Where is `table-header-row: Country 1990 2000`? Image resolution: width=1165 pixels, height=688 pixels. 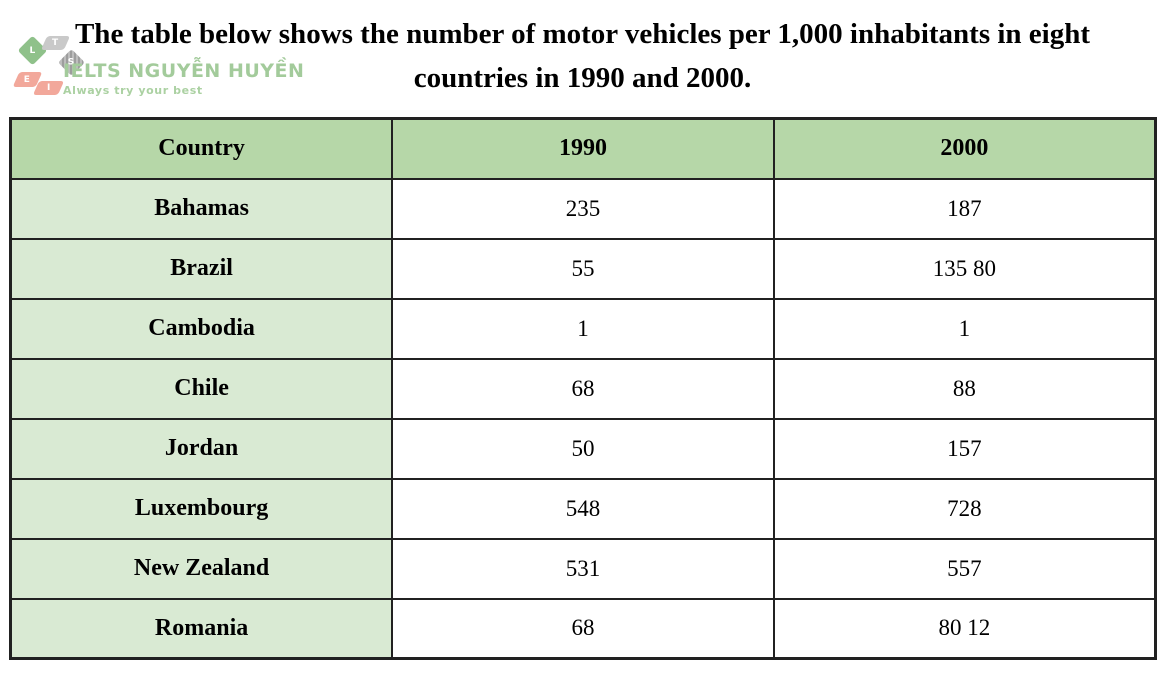 table-header-row: Country 1990 2000 is located at coordinates (583, 148).